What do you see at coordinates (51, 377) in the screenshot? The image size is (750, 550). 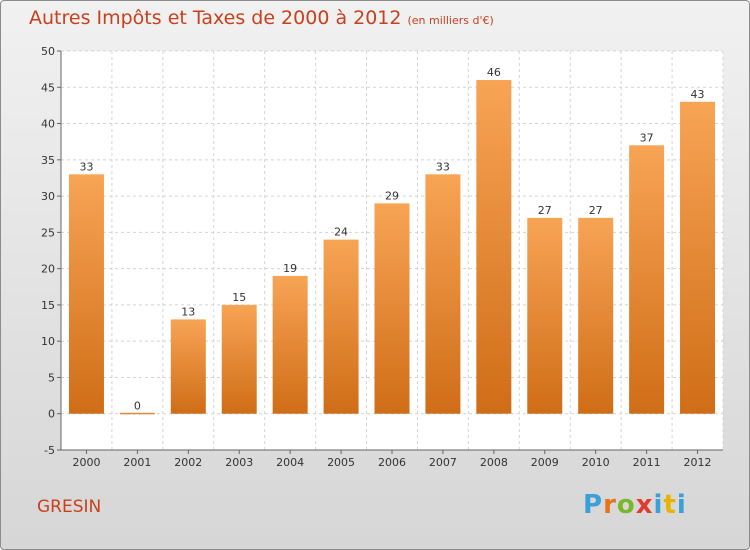 I see `y-tick-label: 5` at bounding box center [51, 377].